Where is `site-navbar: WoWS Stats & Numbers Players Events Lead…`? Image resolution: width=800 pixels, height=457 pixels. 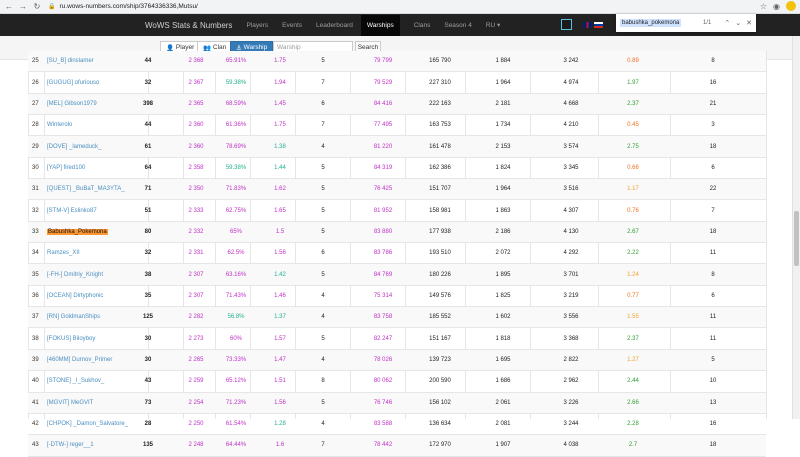 site-navbar: WoWS Stats & Numbers Players Events Lead… is located at coordinates (400, 25).